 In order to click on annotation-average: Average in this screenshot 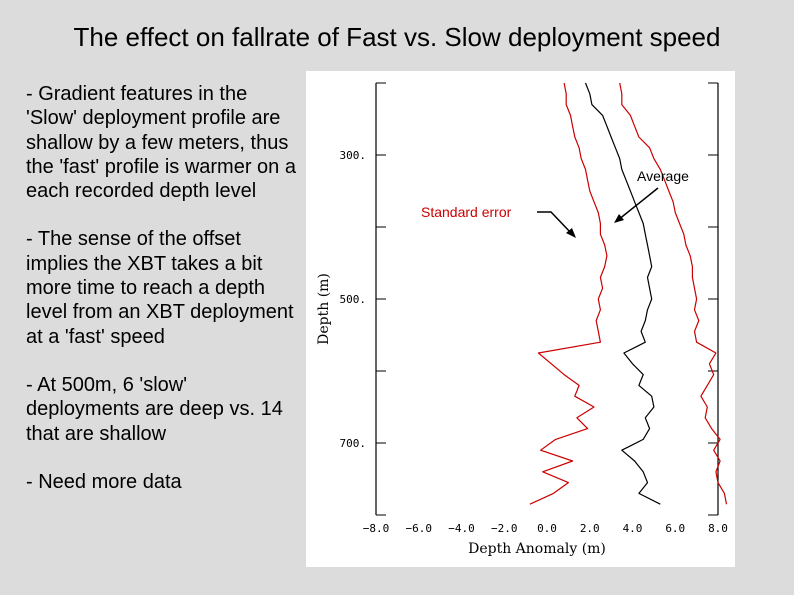, I will do `click(663, 176)`.